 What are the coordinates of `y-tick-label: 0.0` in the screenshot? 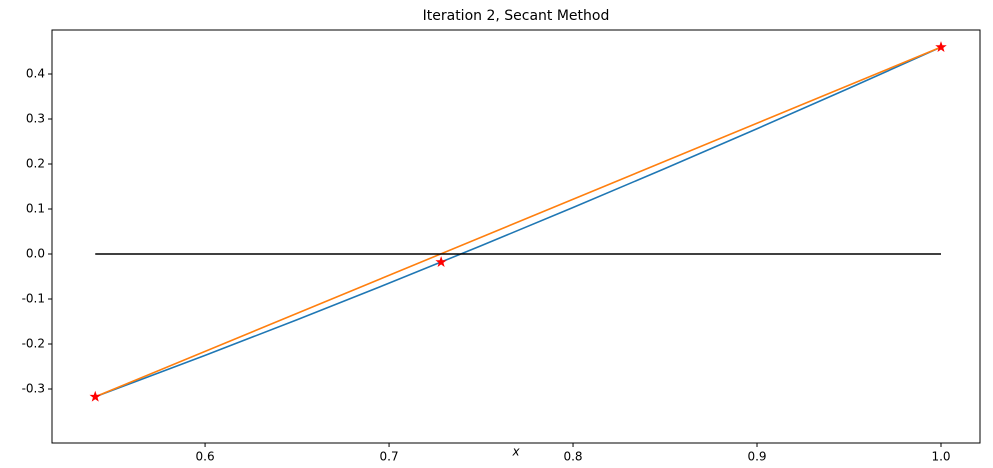 It's located at (35, 254).